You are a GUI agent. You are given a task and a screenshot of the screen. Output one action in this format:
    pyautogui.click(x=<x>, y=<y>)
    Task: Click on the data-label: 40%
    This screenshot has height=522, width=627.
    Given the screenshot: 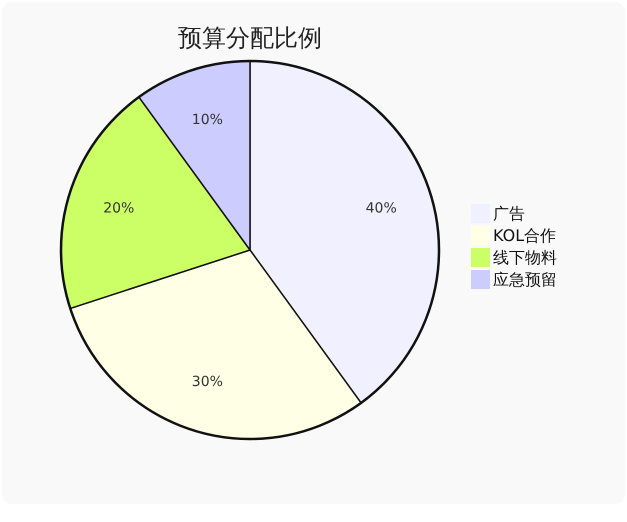 What is the action you would take?
    pyautogui.click(x=381, y=208)
    